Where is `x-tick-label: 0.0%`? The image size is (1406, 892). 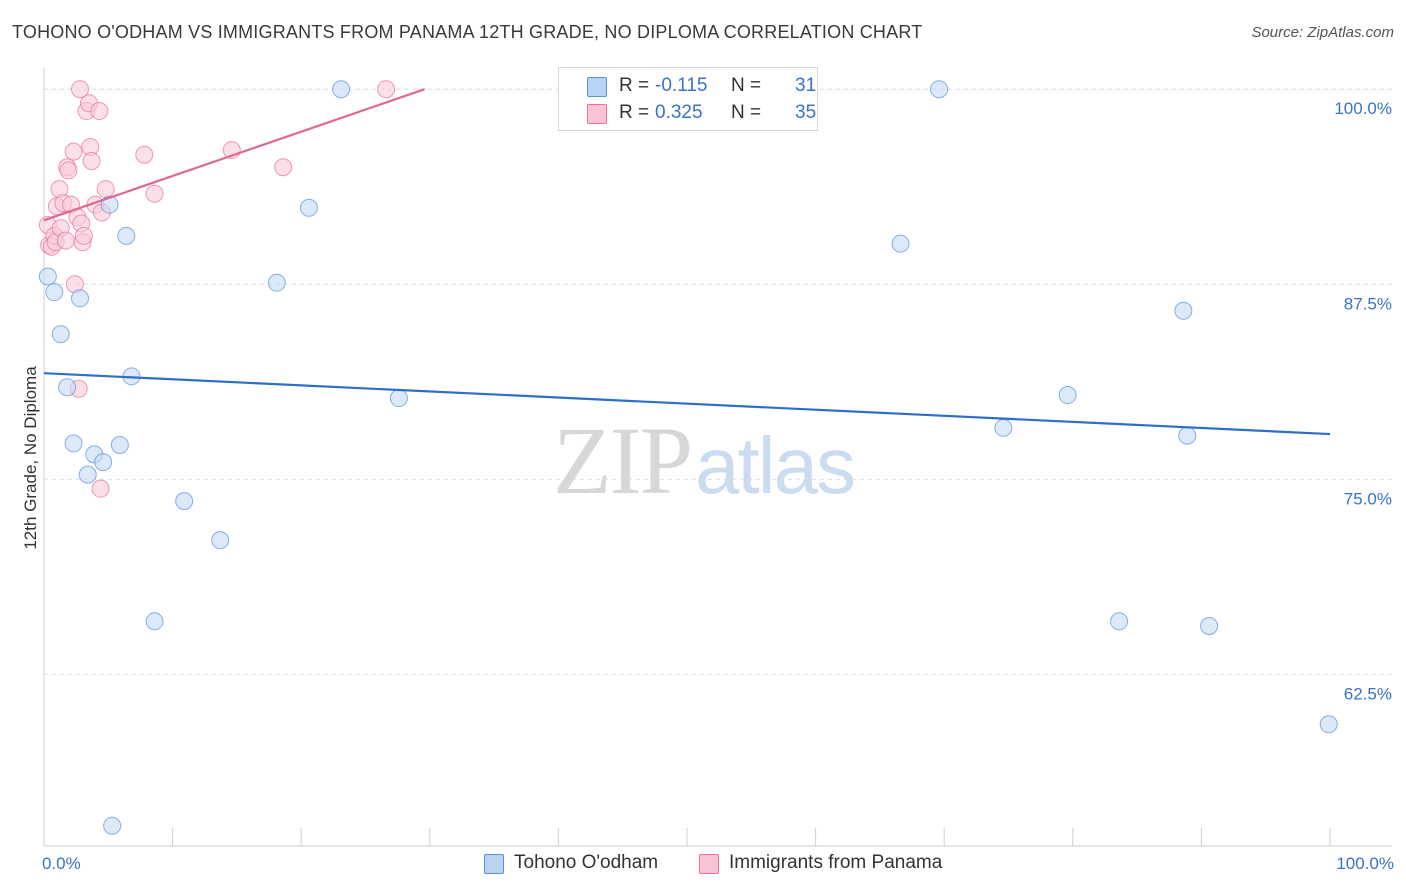
x-tick-label: 0.0% is located at coordinates (61, 863).